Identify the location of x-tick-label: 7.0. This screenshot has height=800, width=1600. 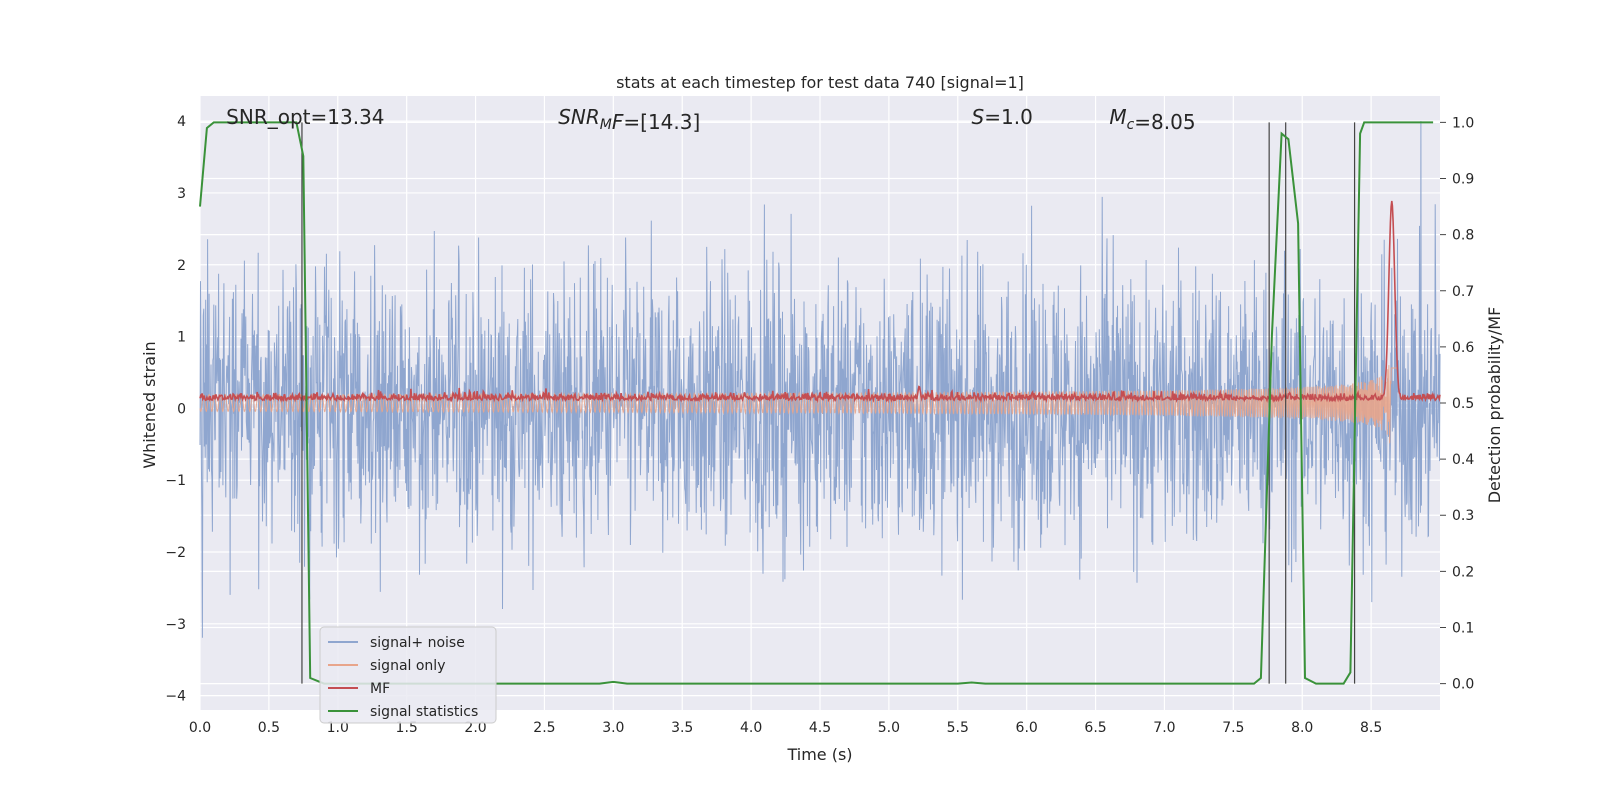
(1164, 728).